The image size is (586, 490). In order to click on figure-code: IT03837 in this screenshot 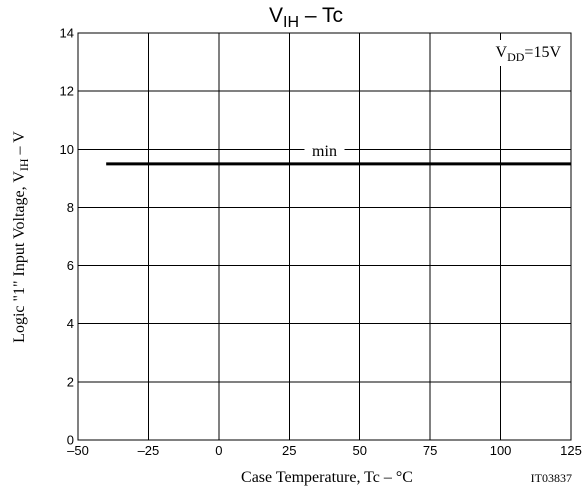, I will do `click(551, 478)`.